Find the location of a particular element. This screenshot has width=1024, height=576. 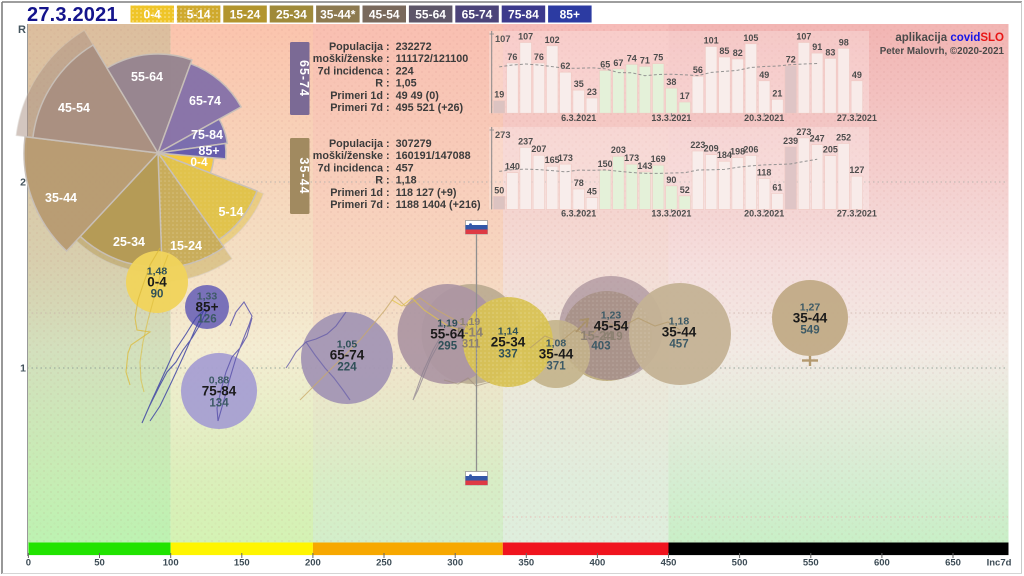

svg-text:: 118 127 (+9): : 118 127 (+9) is located at coordinates (421, 193).